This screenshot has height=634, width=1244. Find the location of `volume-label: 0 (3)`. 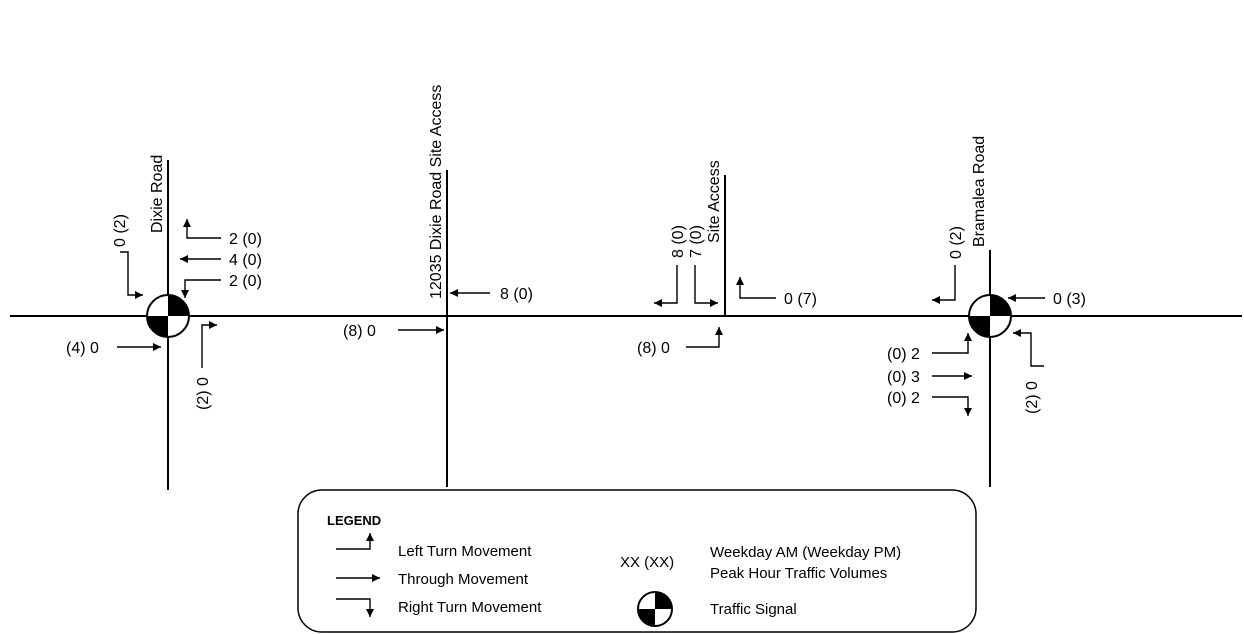

volume-label: 0 (3) is located at coordinates (1069, 299).